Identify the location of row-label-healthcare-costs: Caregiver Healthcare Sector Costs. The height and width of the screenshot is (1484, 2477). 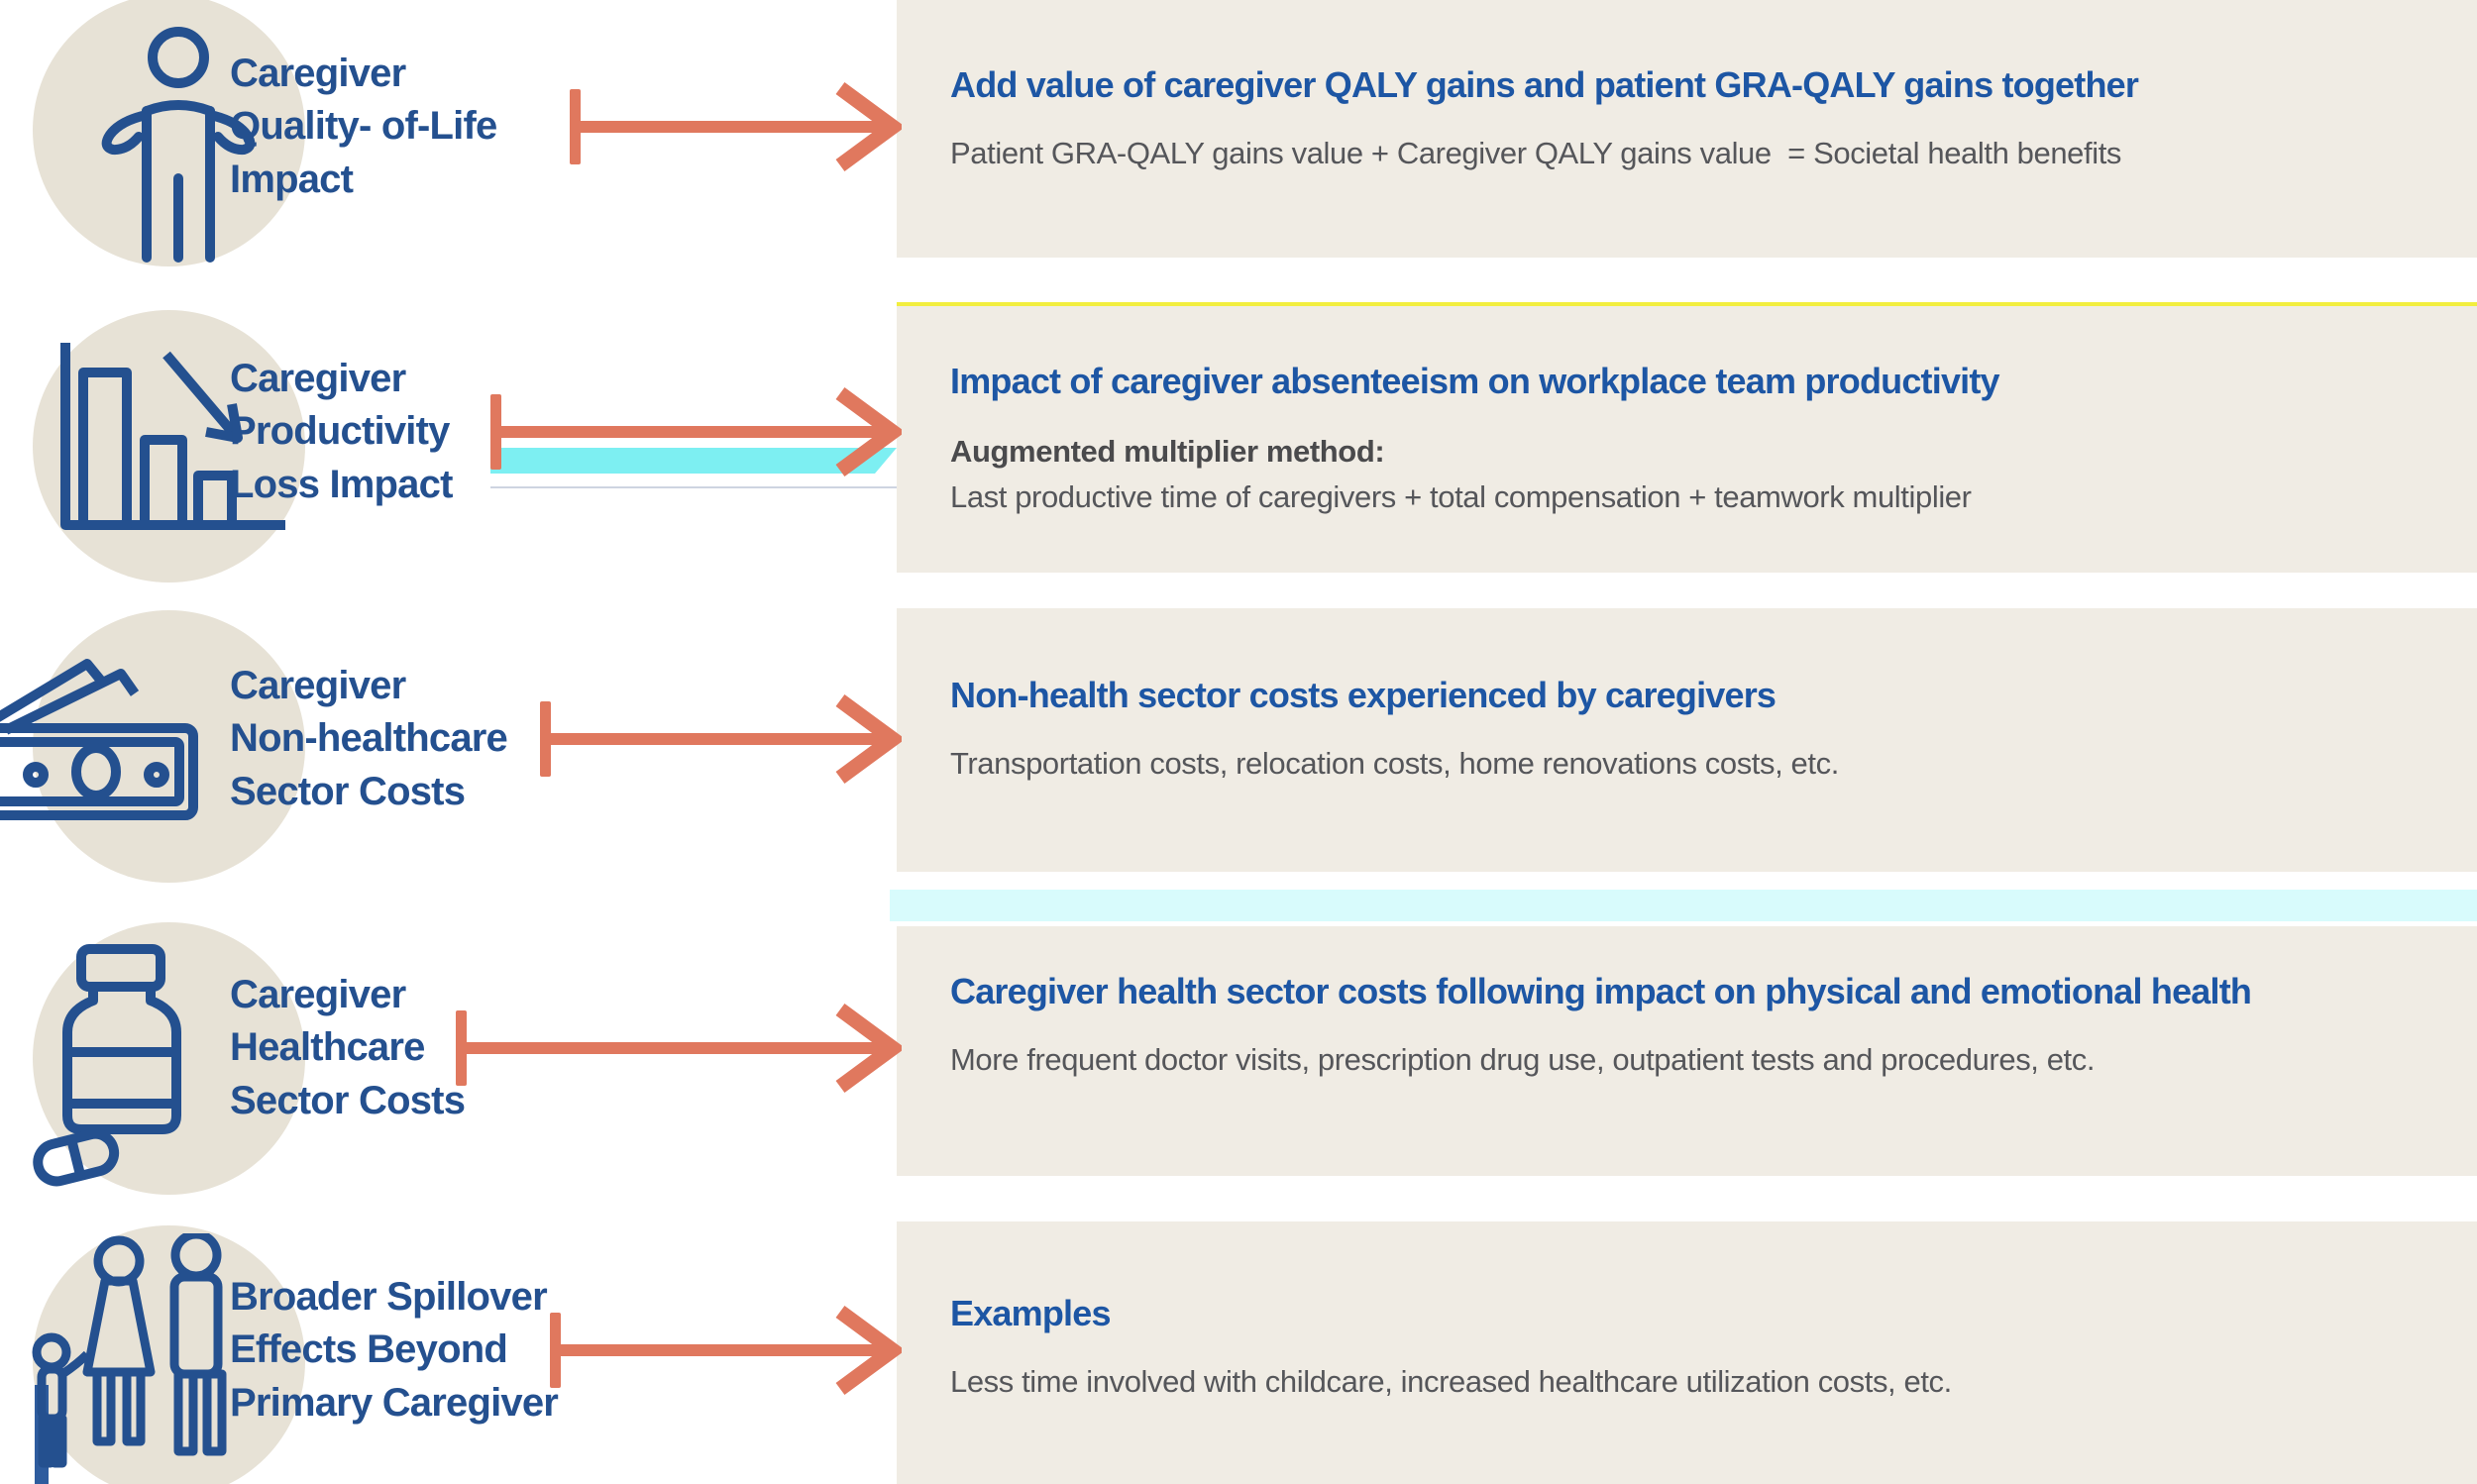
(348, 1048).